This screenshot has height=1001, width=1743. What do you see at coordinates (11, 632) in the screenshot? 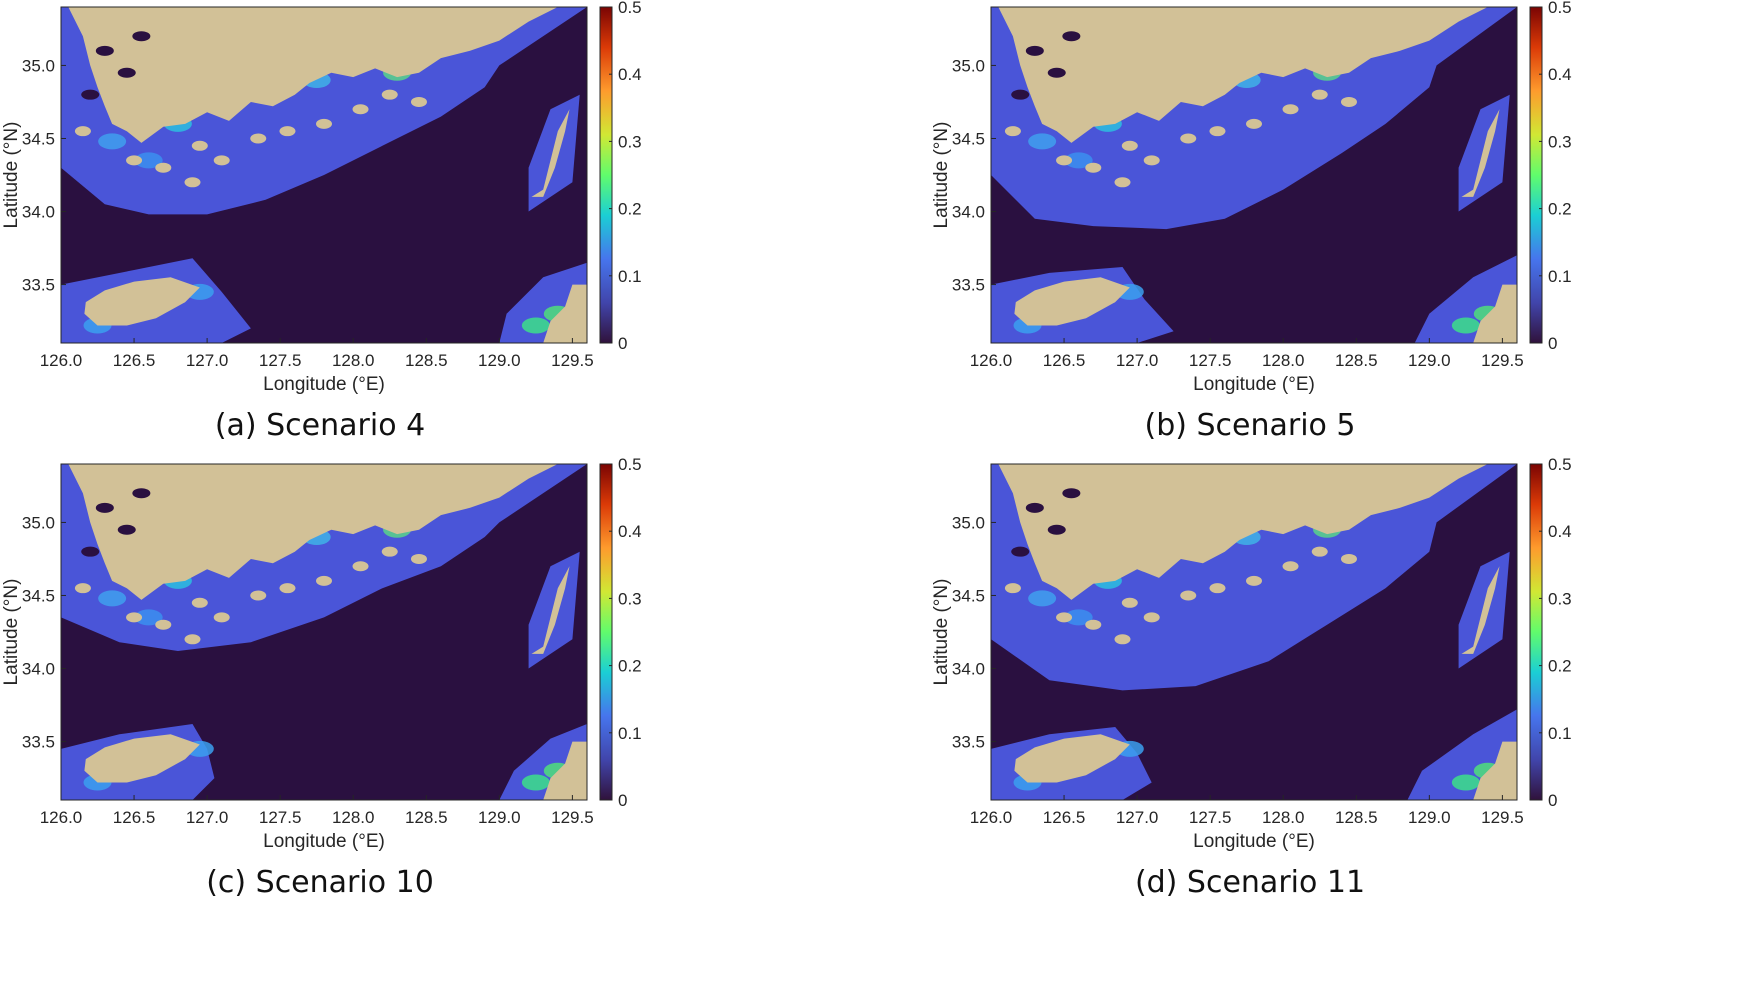
I see `y-axis-label: Latitude (°N)` at bounding box center [11, 632].